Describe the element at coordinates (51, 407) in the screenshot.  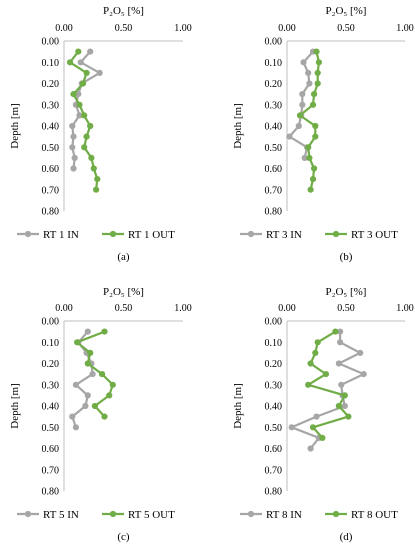
I see `panel-c-y-tick-label: 0.40` at that location.